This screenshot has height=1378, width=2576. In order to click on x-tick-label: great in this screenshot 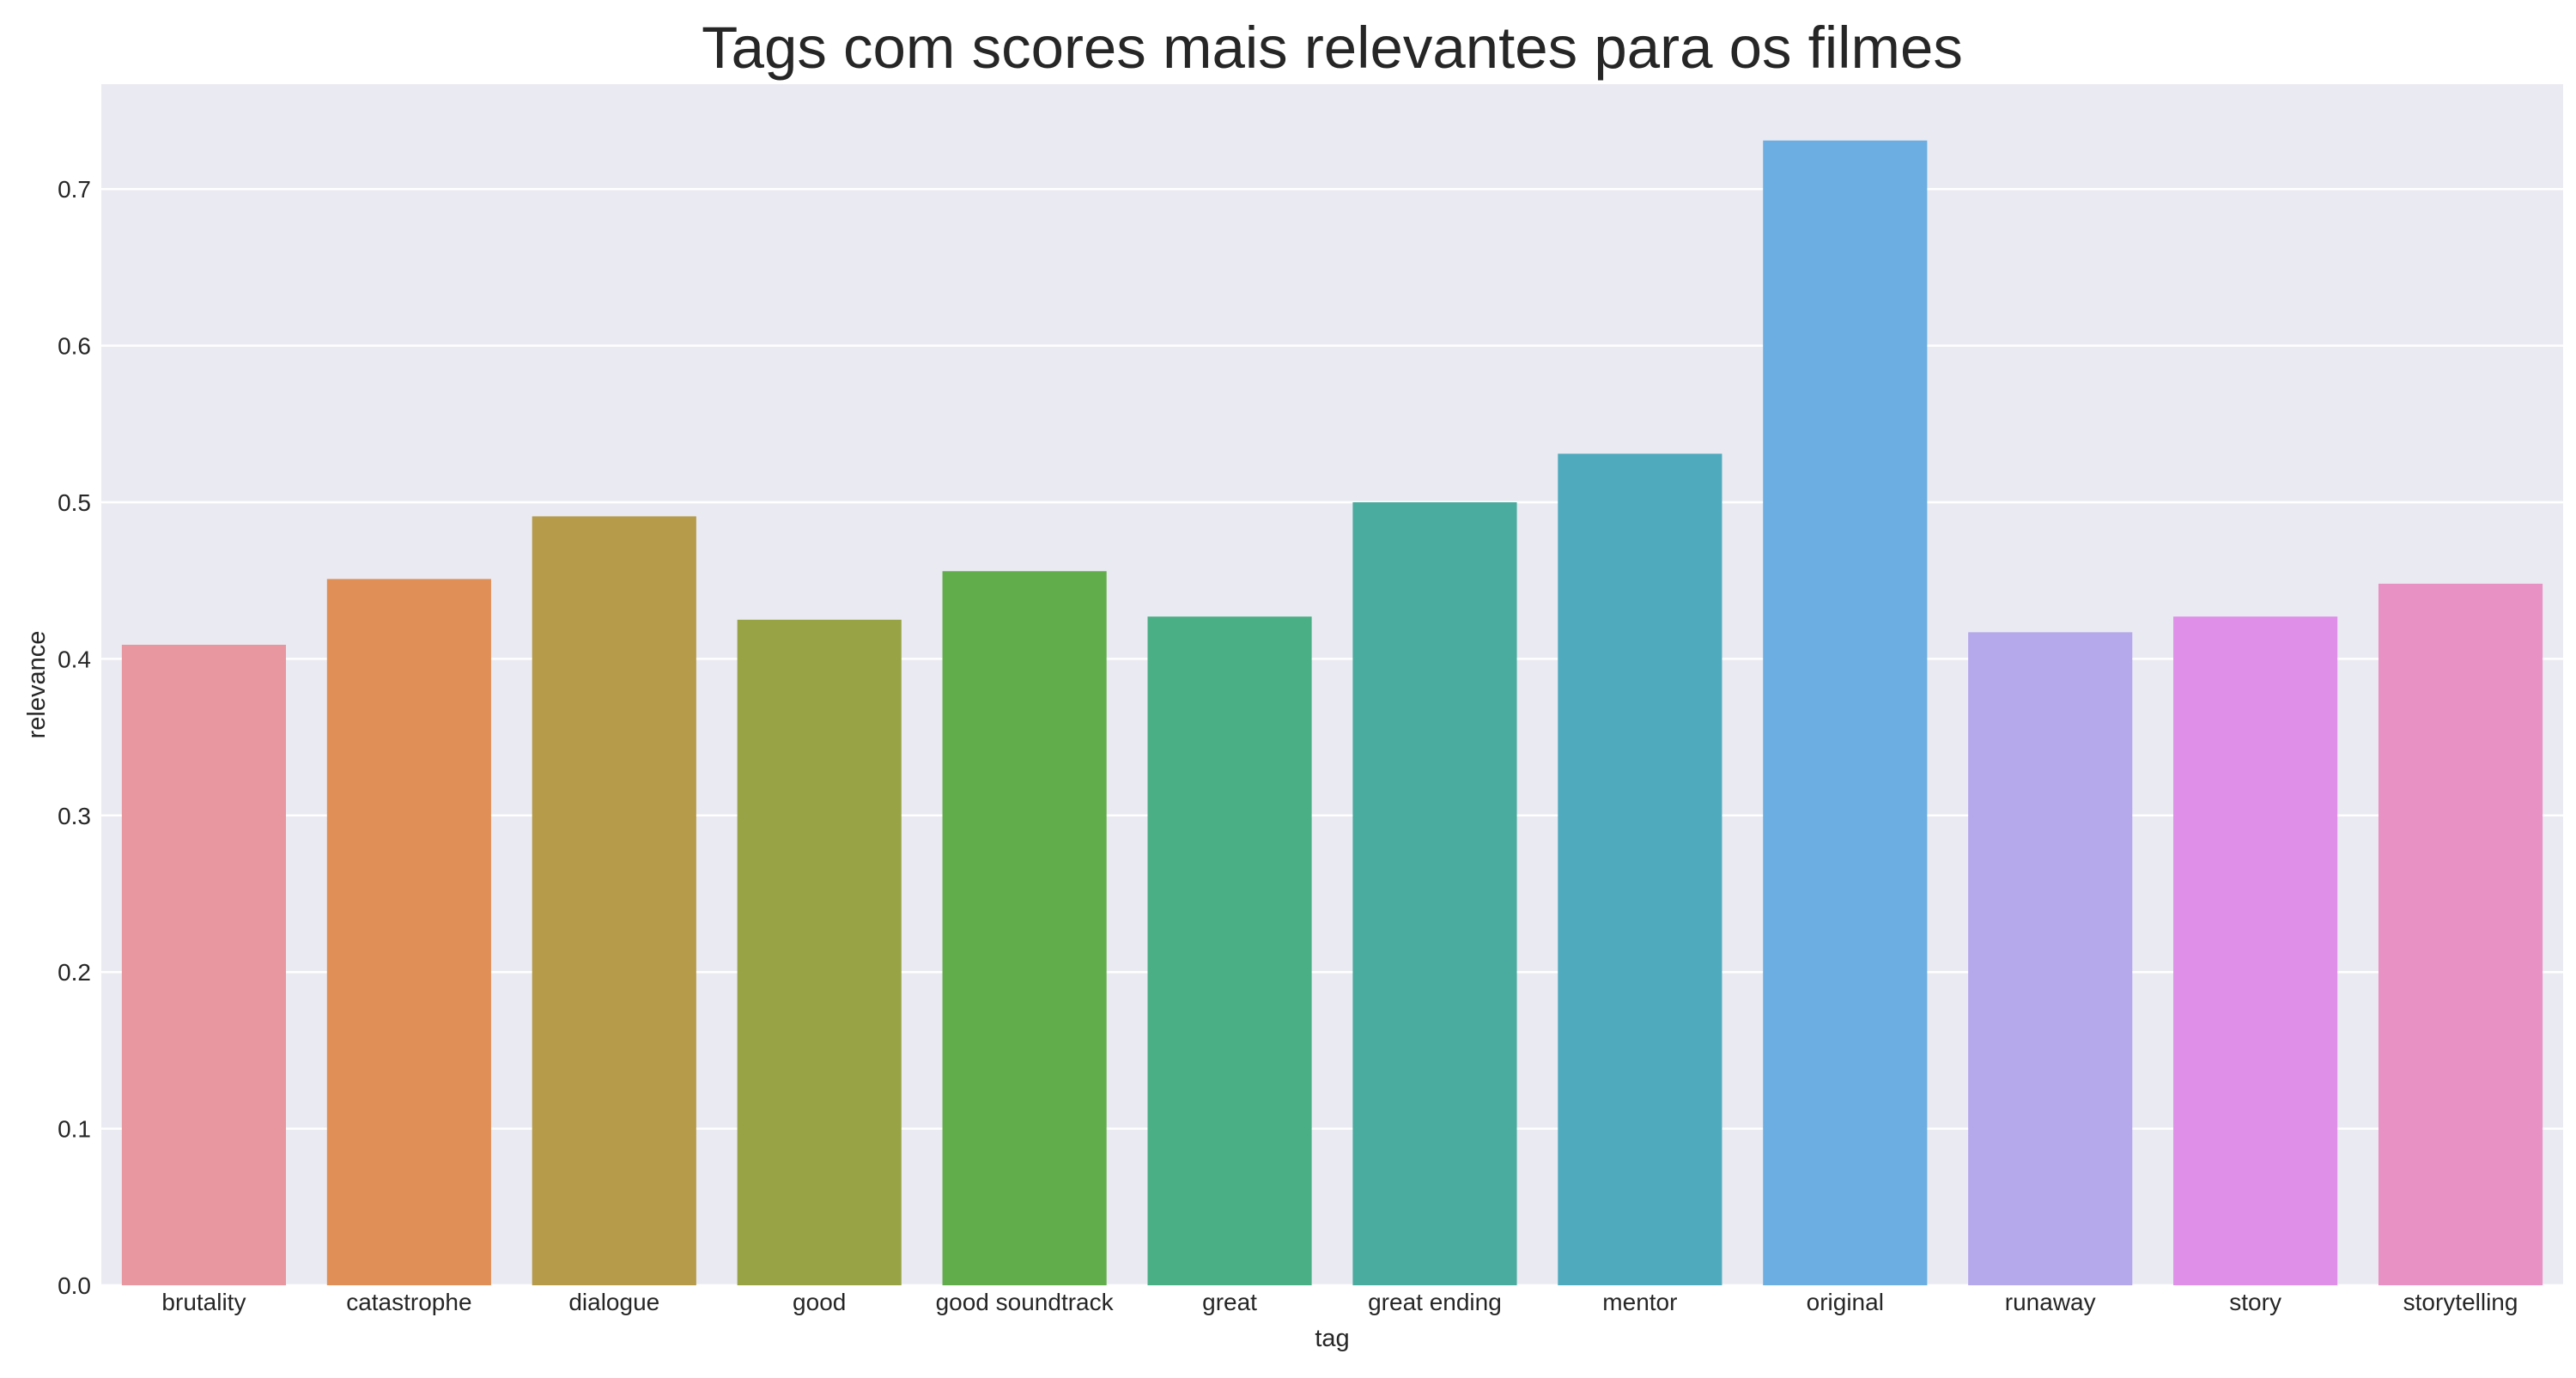, I will do `click(1229, 1302)`.